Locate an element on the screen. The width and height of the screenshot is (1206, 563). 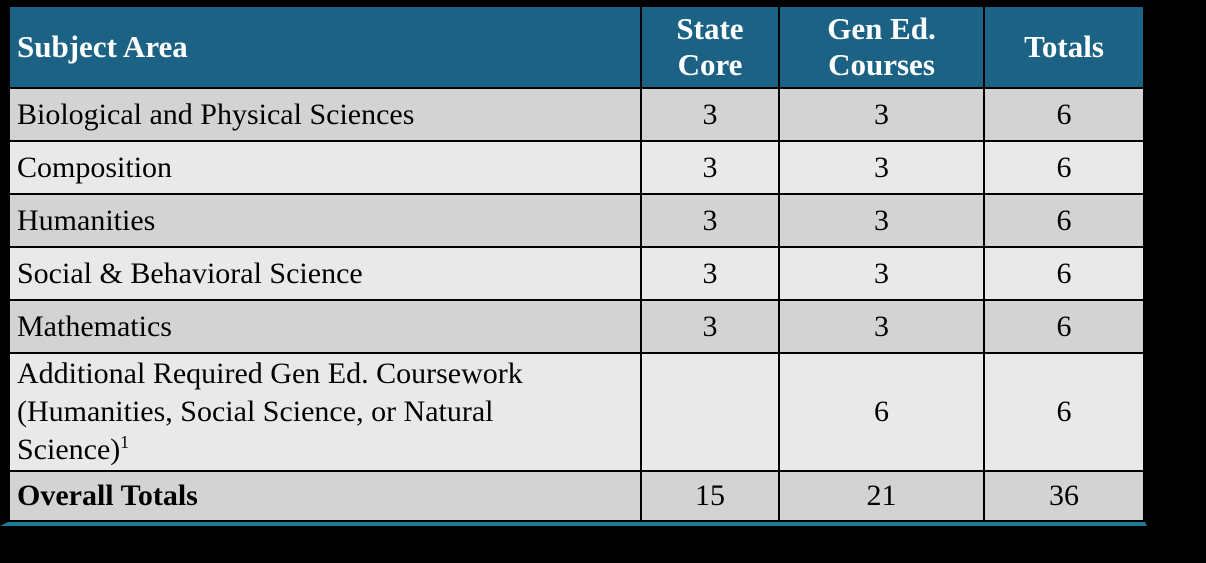
state-core-cell is located at coordinates (710, 412).